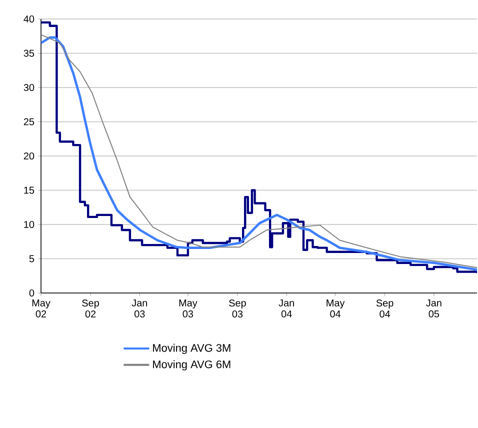 Image resolution: width=478 pixels, height=428 pixels. Describe the element at coordinates (188, 309) in the screenshot. I see `x-tick-label: May 03` at that location.